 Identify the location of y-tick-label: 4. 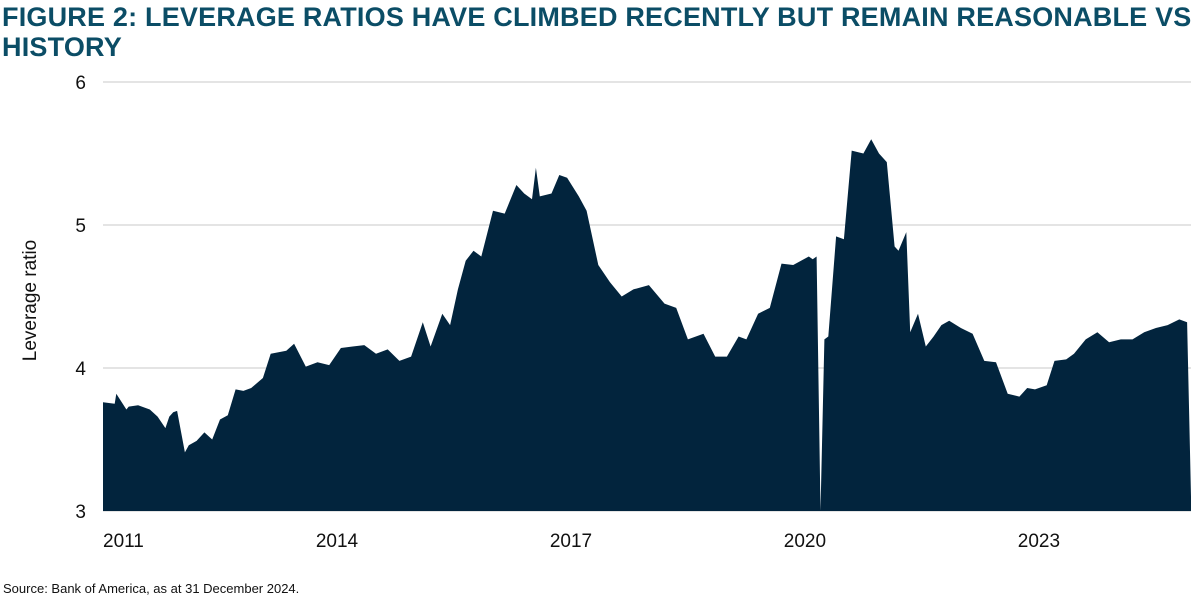
(80, 369).